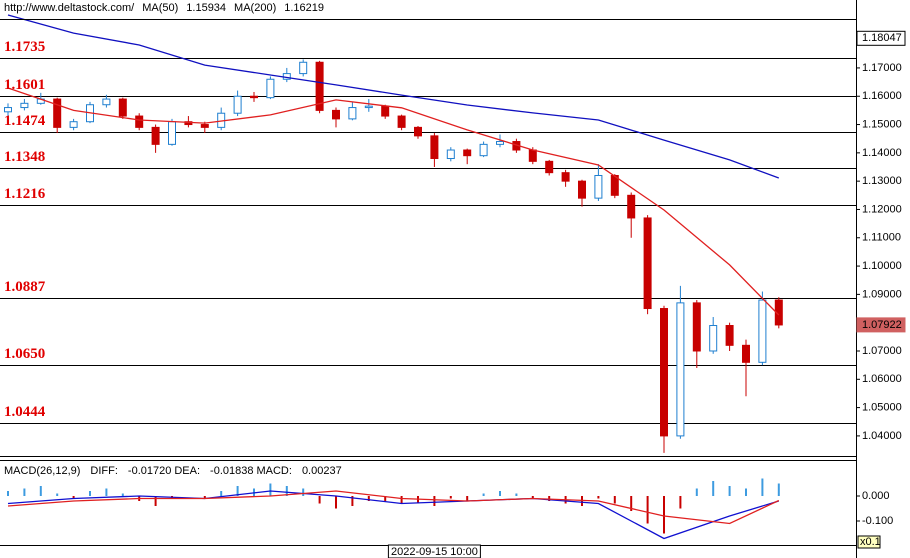 The height and width of the screenshot is (558, 910). I want to click on y-tick-label: 1.12000, so click(882, 209).